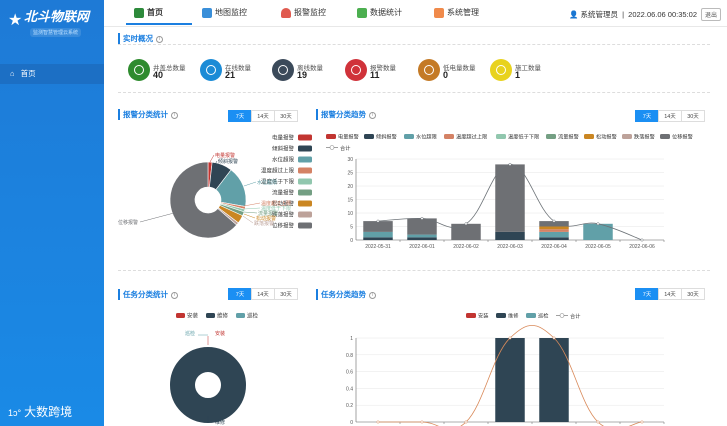 The width and height of the screenshot is (727, 426). I want to click on task-category-title: 任务分类统计 i, so click(148, 294).